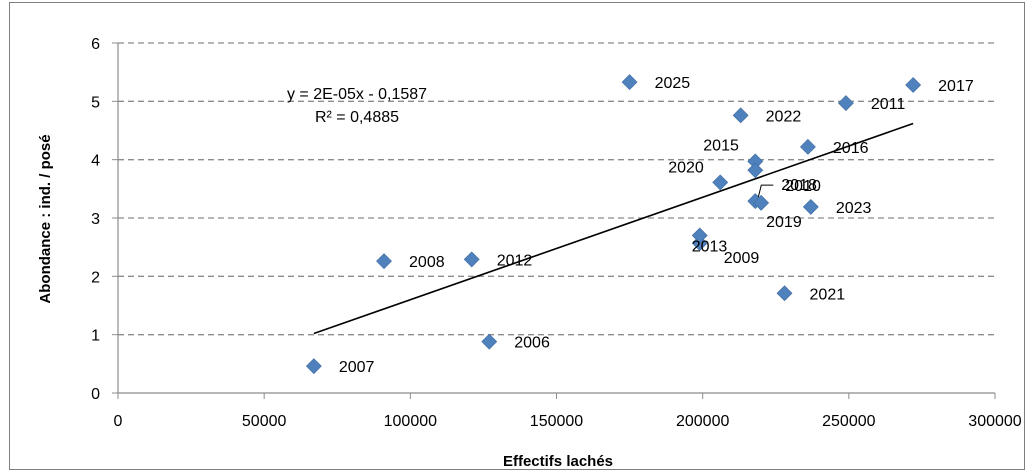 The height and width of the screenshot is (474, 1035). Describe the element at coordinates (558, 461) in the screenshot. I see `x-axis-title: Effectifs lachés` at that location.